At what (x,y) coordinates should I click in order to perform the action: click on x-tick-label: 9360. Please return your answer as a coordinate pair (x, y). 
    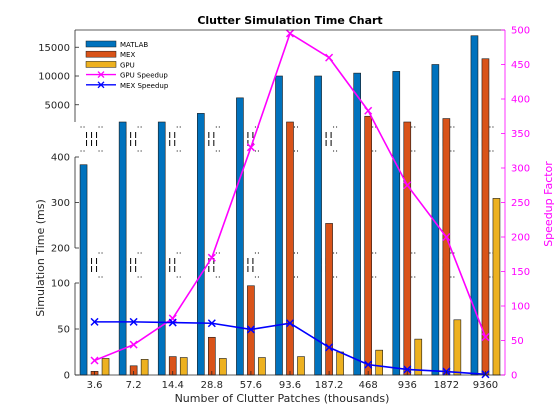
    Looking at the image, I should click on (485, 385).